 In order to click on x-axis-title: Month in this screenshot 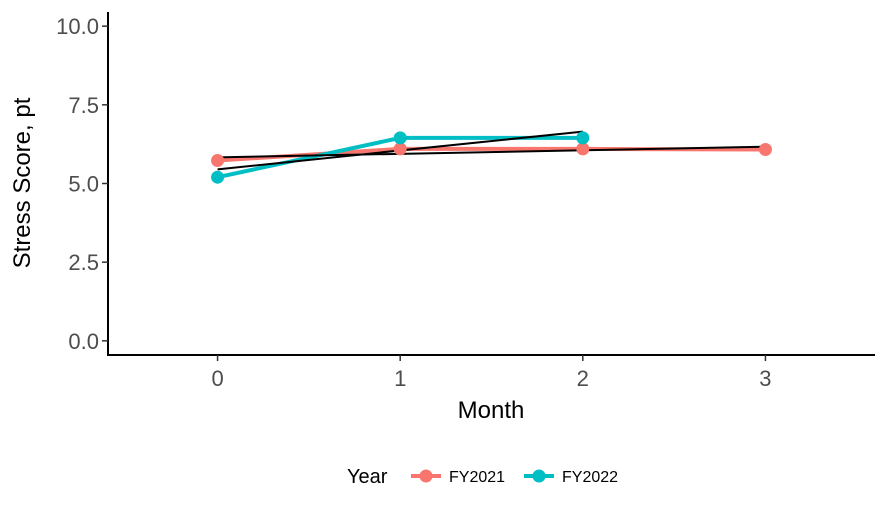, I will do `click(491, 410)`.